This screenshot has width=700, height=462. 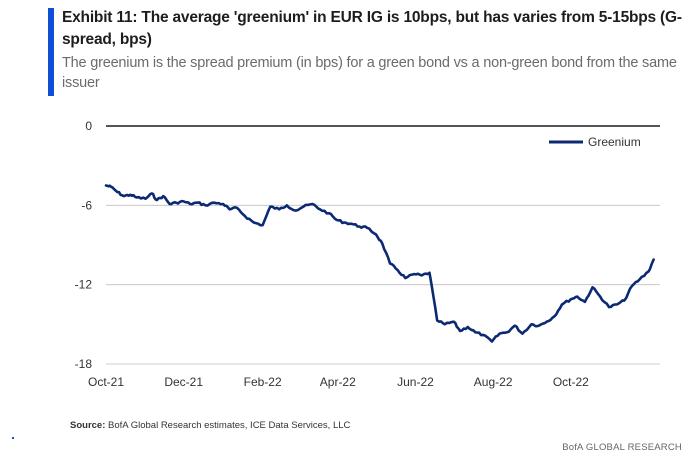 I want to click on x-tick-label: Dec-21, so click(x=183, y=382).